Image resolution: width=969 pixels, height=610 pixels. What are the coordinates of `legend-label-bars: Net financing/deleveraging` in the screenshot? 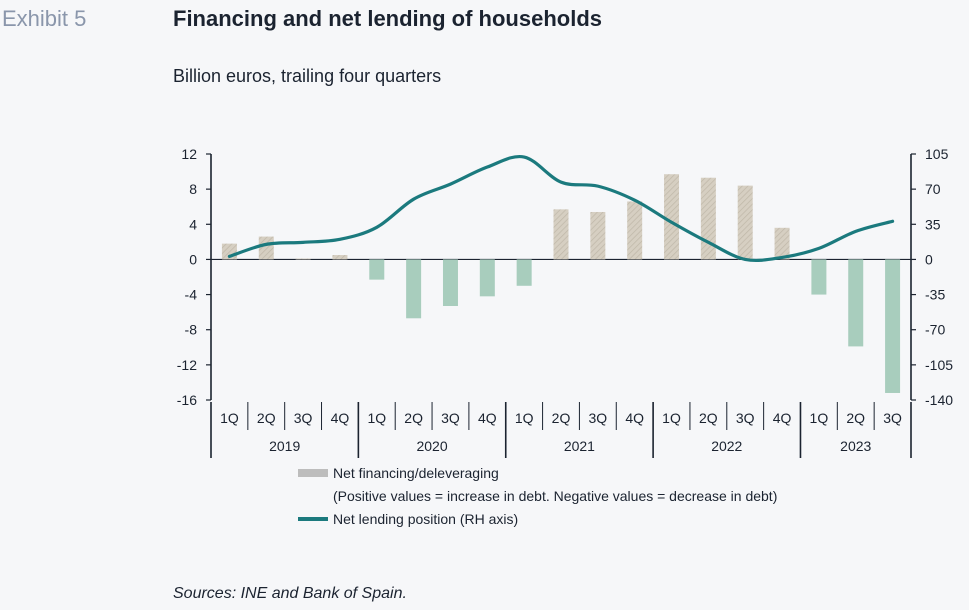 It's located at (416, 473).